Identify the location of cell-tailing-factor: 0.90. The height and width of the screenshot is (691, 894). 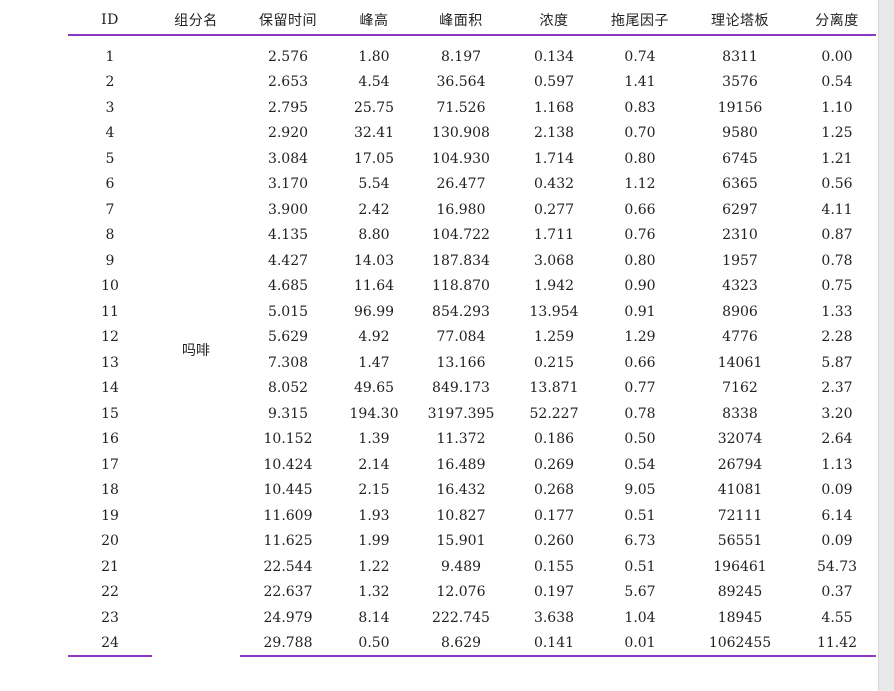
(640, 286).